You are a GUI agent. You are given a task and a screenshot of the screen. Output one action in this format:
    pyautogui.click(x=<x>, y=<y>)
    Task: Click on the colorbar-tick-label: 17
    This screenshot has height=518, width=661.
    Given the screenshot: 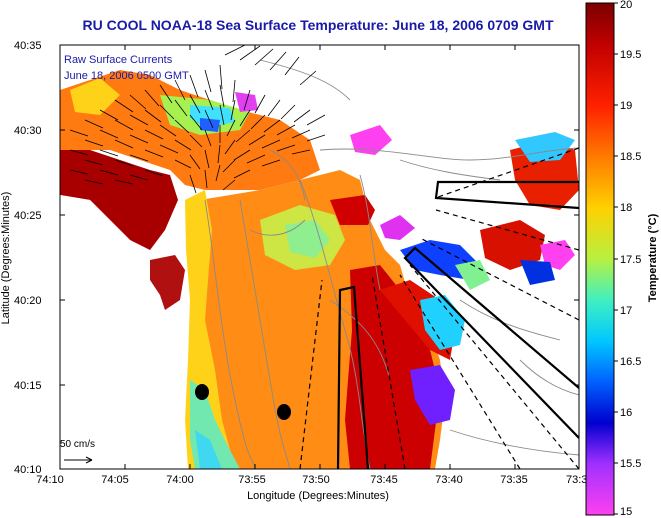 What is the action you would take?
    pyautogui.click(x=626, y=311)
    